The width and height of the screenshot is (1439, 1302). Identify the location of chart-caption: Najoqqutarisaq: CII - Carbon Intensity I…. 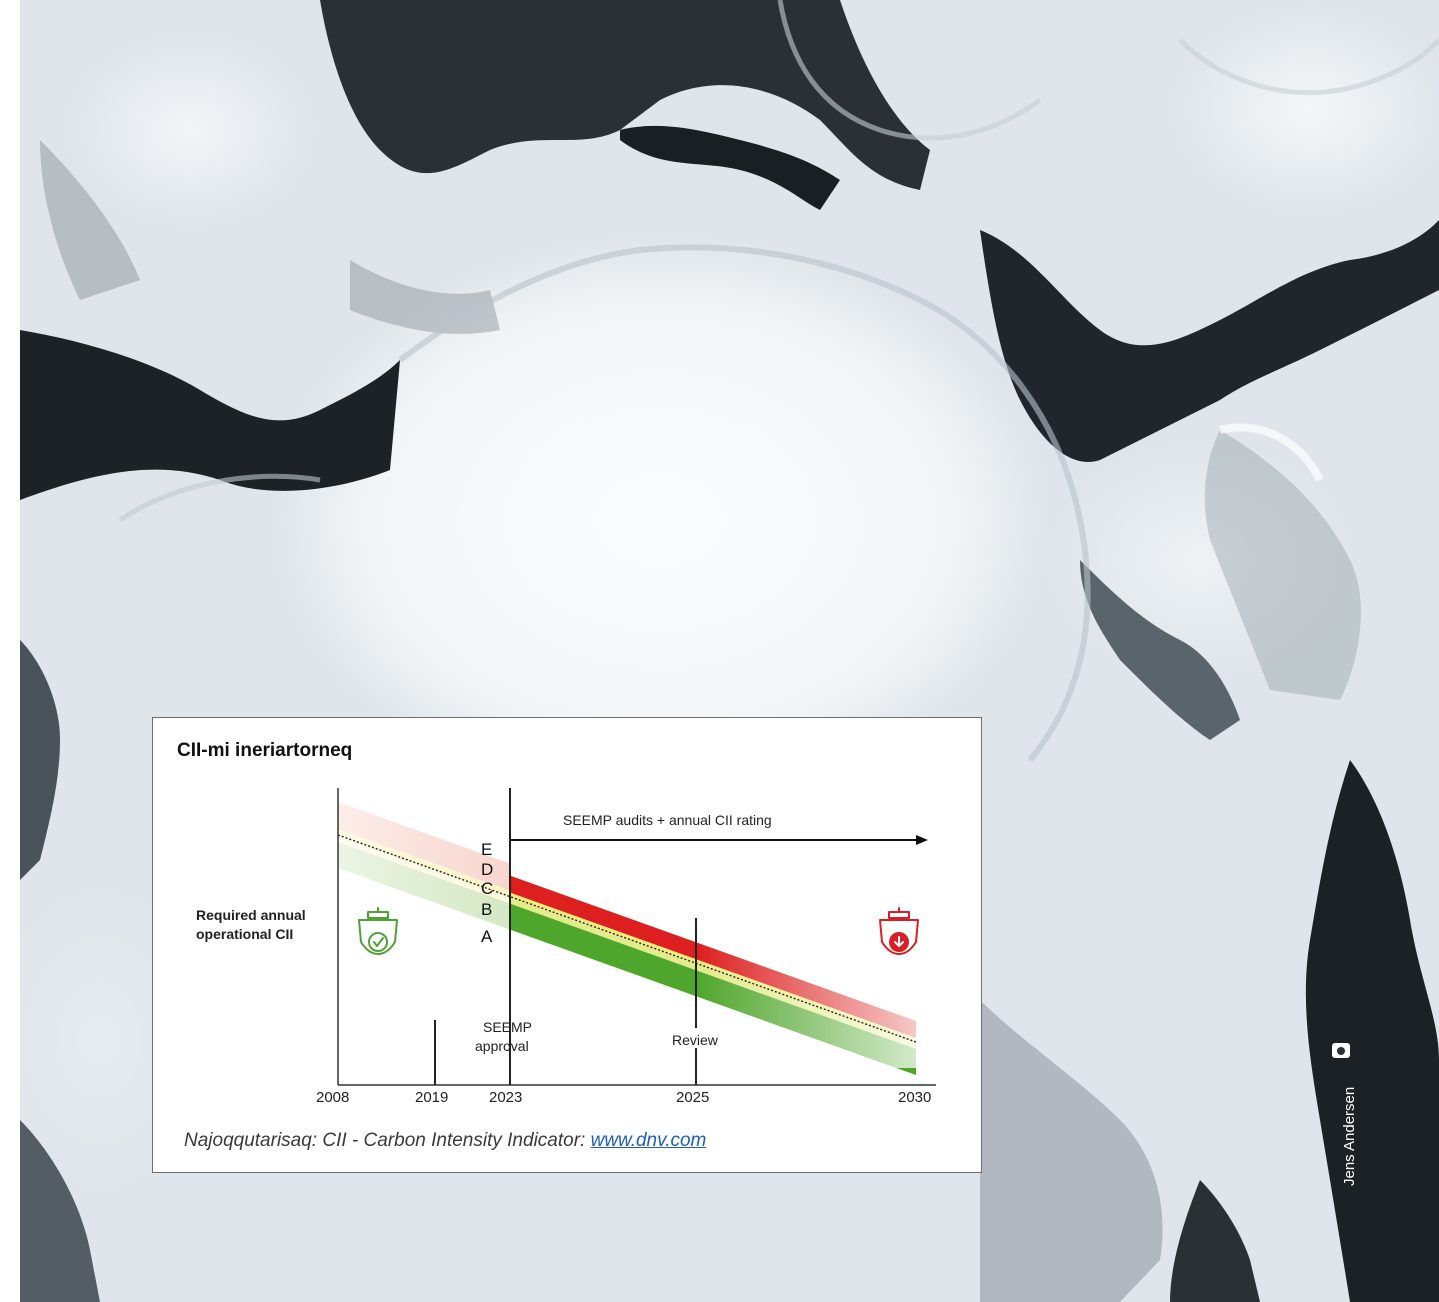
(445, 1141).